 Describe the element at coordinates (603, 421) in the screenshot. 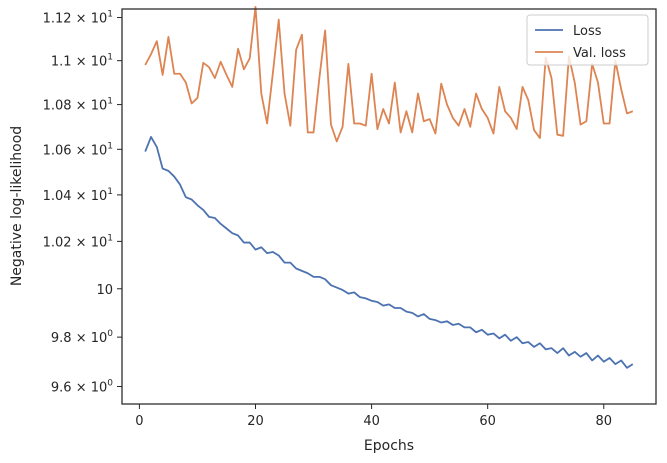

I see `x-tick-label: 80` at that location.